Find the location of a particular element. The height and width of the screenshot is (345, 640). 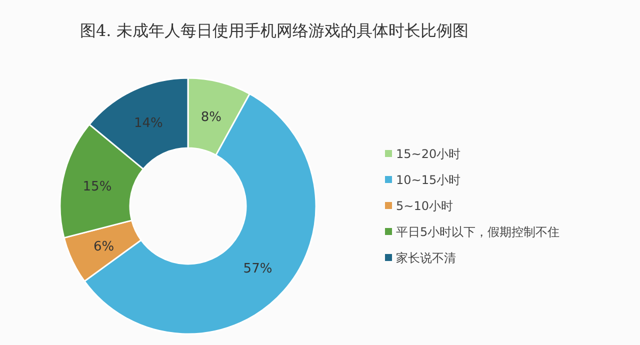

legend-label: 平日5小时以下，假期控制不住 is located at coordinates (478, 232).